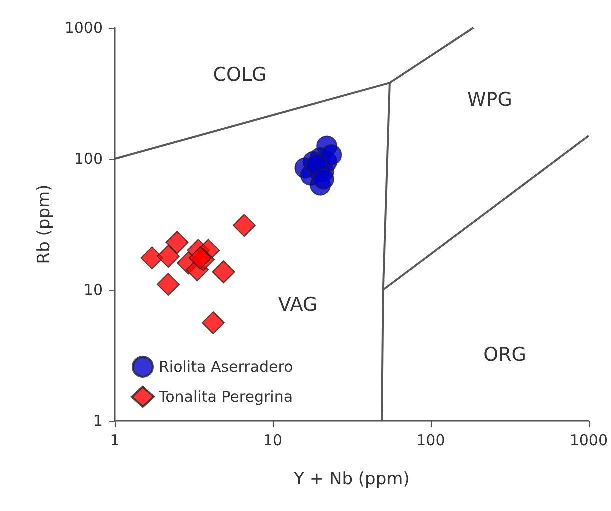 Image resolution: width=611 pixels, height=511 pixels. What do you see at coordinates (351, 480) in the screenshot?
I see `x-axis-title: Y + Nb (ppm)` at bounding box center [351, 480].